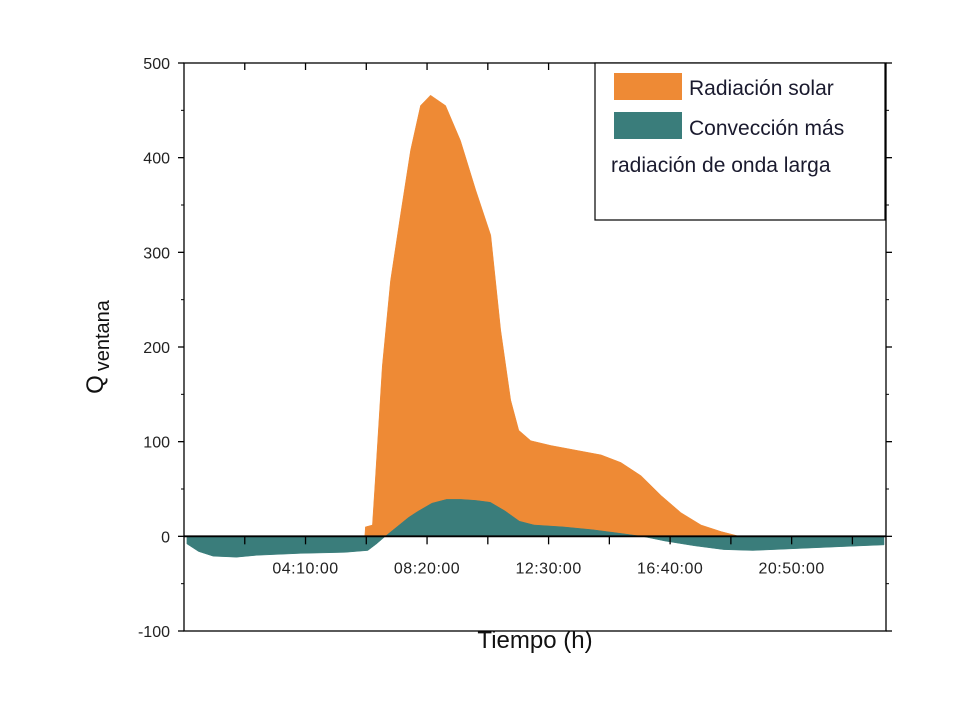  What do you see at coordinates (156, 253) in the screenshot?
I see `y-tick-label: 300` at bounding box center [156, 253].